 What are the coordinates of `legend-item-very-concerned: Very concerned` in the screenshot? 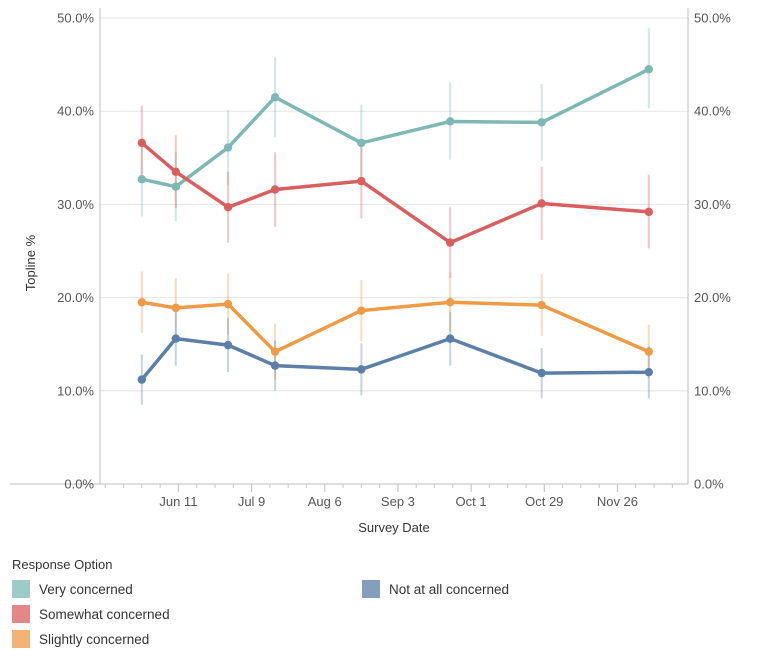 It's located at (72, 589).